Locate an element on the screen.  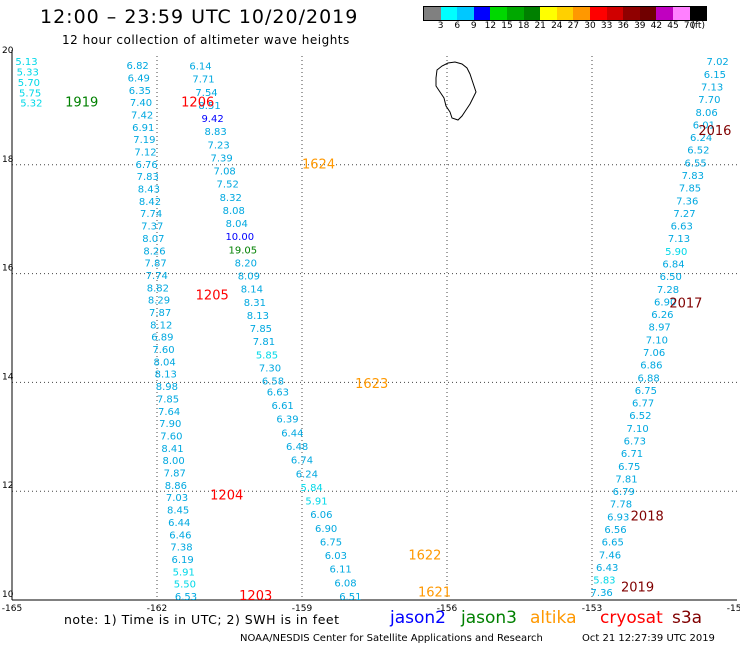
wave-height-point: 6.91 is located at coordinates (143, 128).